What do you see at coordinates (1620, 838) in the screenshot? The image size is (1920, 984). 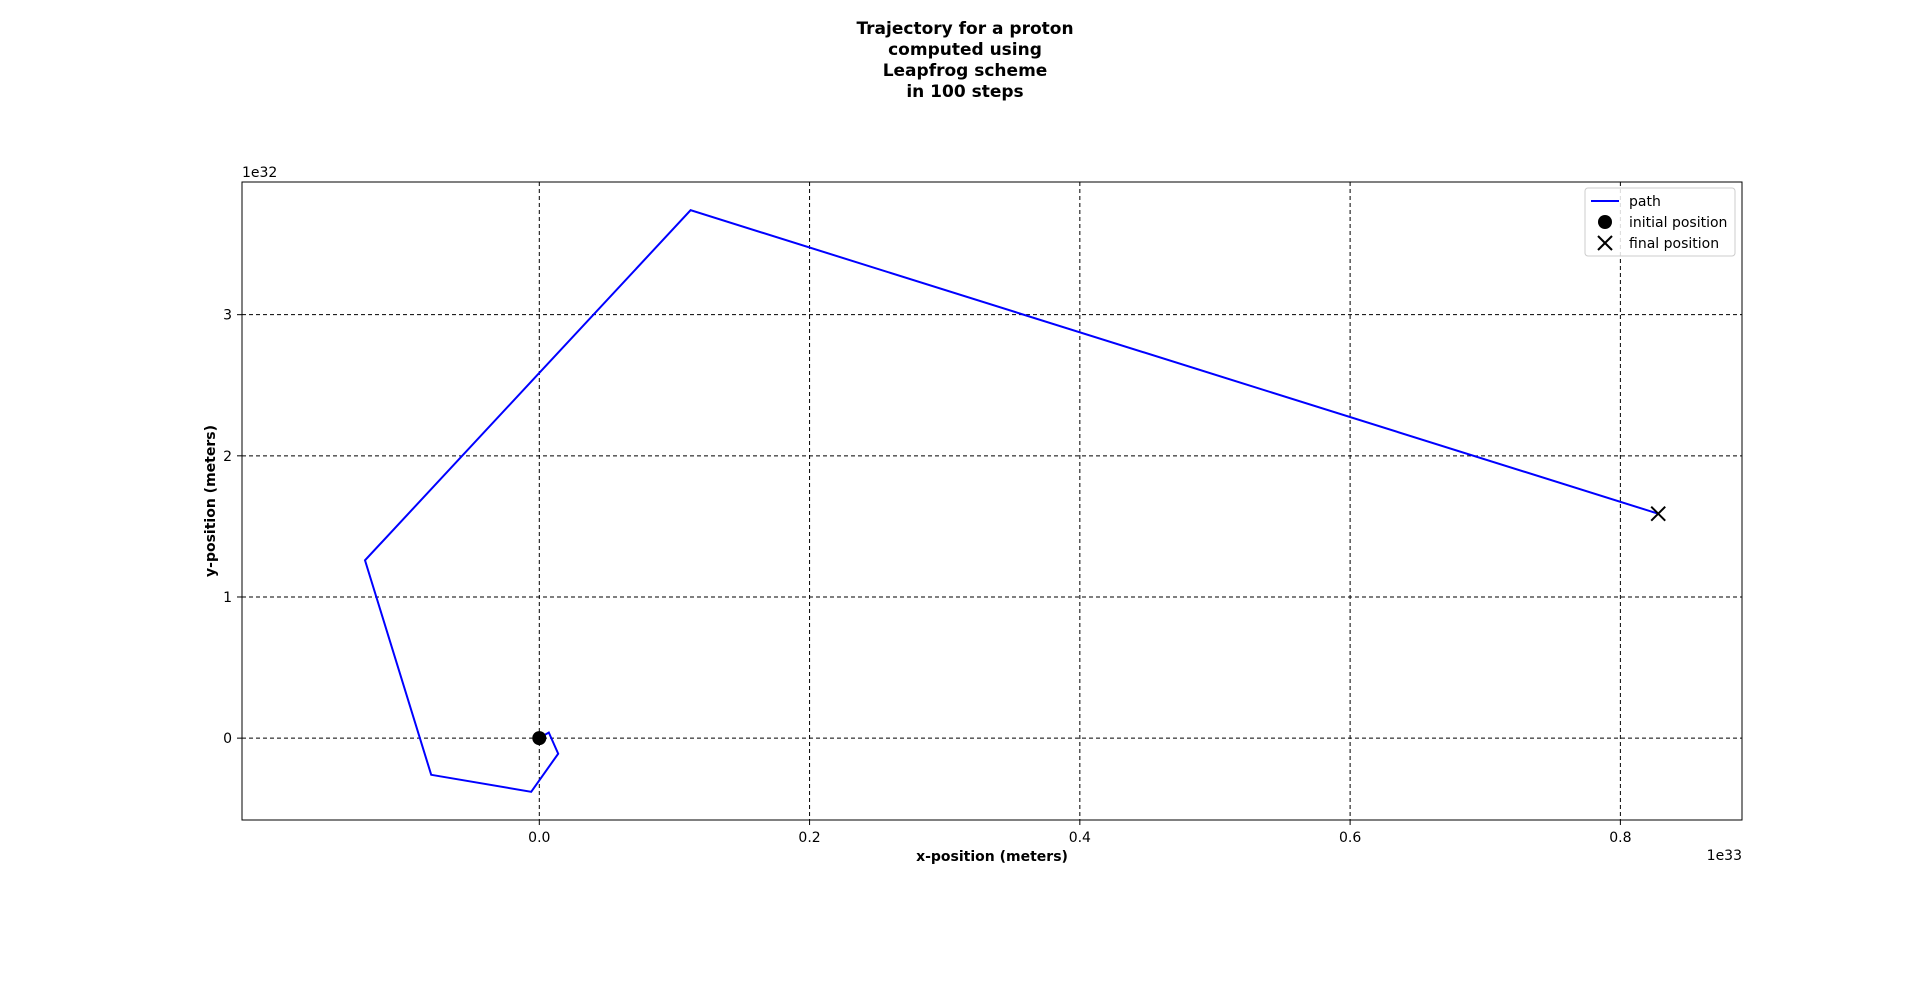 I see `x-tick-label: 0.8` at bounding box center [1620, 838].